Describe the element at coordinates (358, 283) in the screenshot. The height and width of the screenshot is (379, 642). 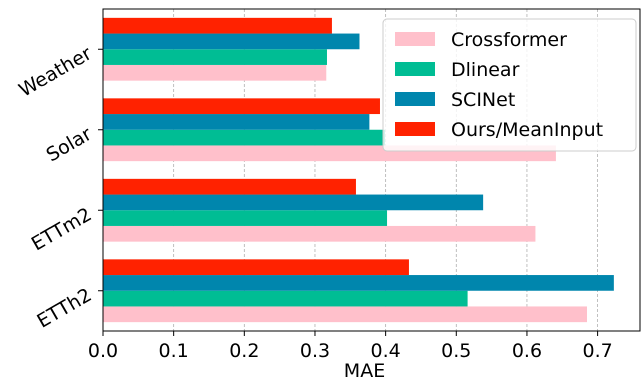
I see `bar-scinet-etth2` at that location.